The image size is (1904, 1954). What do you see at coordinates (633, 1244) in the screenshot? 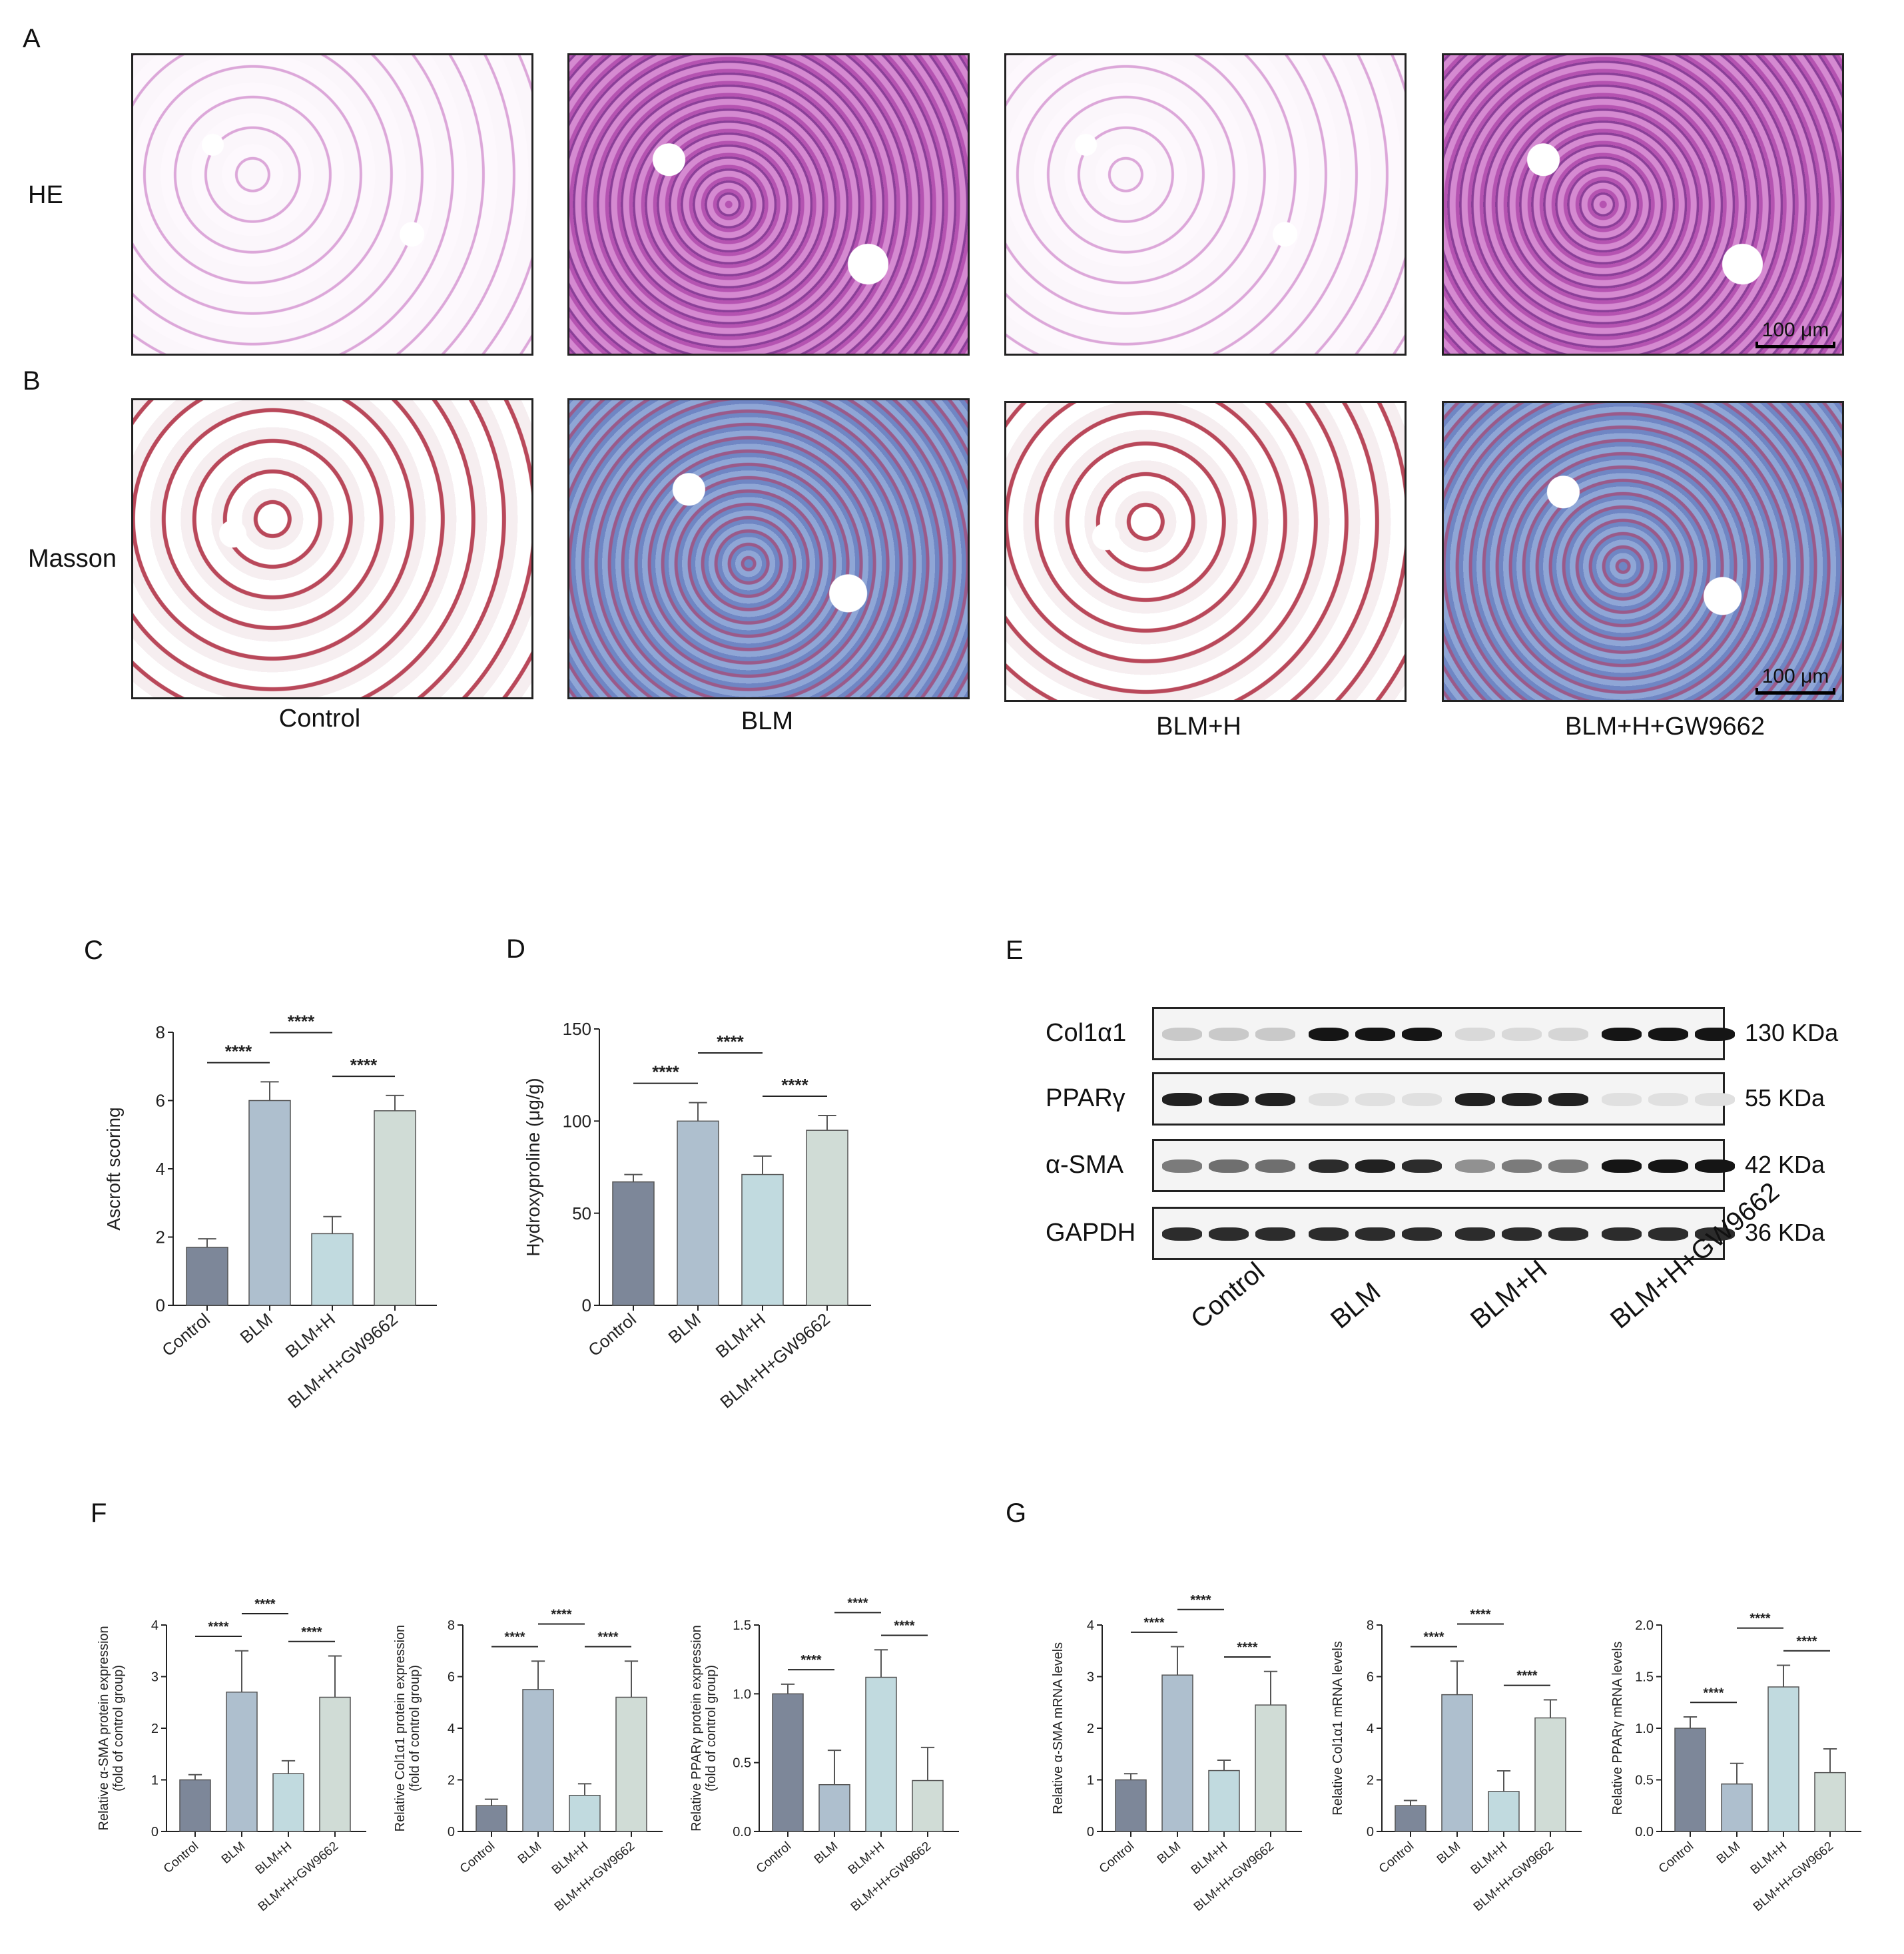
I see `d-bar-control` at bounding box center [633, 1244].